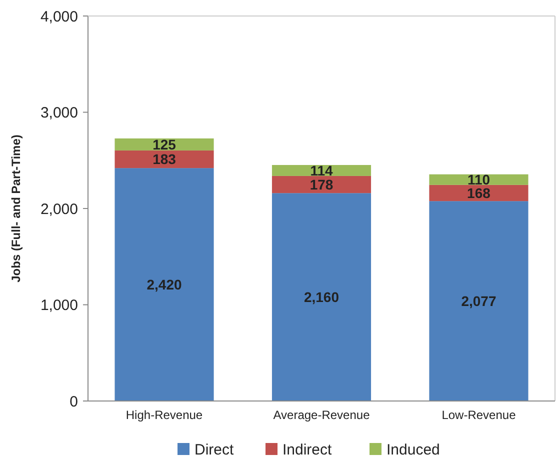 The width and height of the screenshot is (557, 465). I want to click on data-label: 2,077, so click(478, 300).